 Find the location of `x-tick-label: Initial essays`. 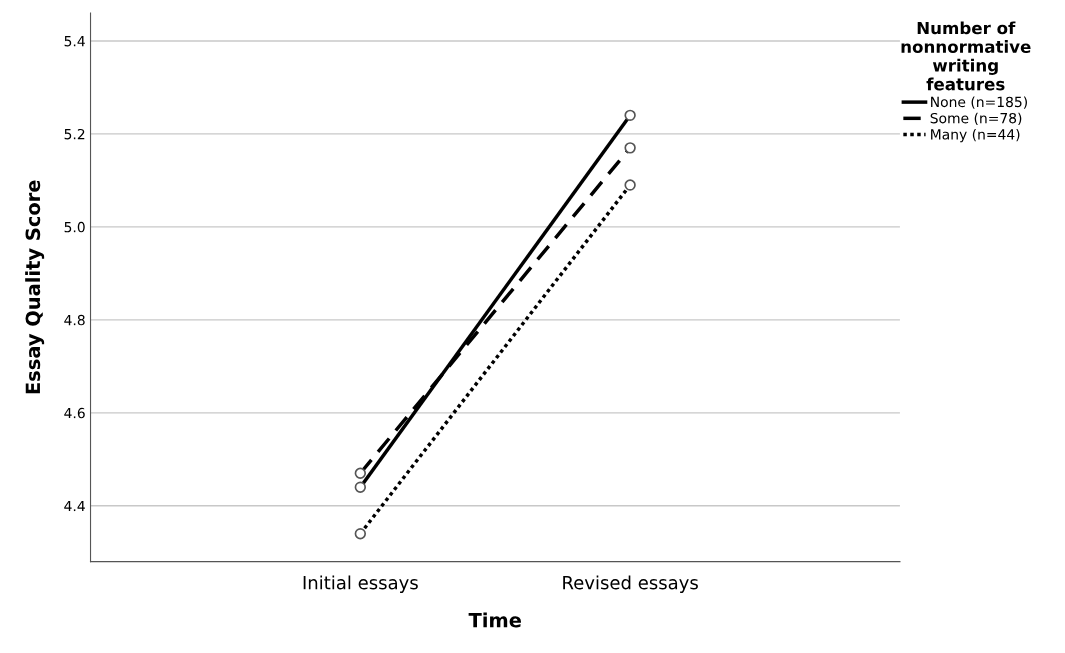

x-tick-label: Initial essays is located at coordinates (360, 584).